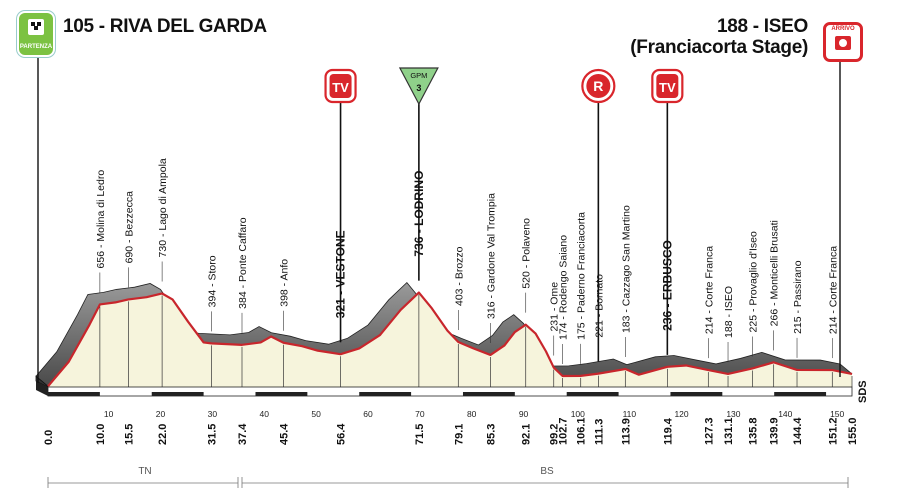  What do you see at coordinates (853, 431) in the screenshot?
I see `km-label: 155.0` at bounding box center [853, 431].